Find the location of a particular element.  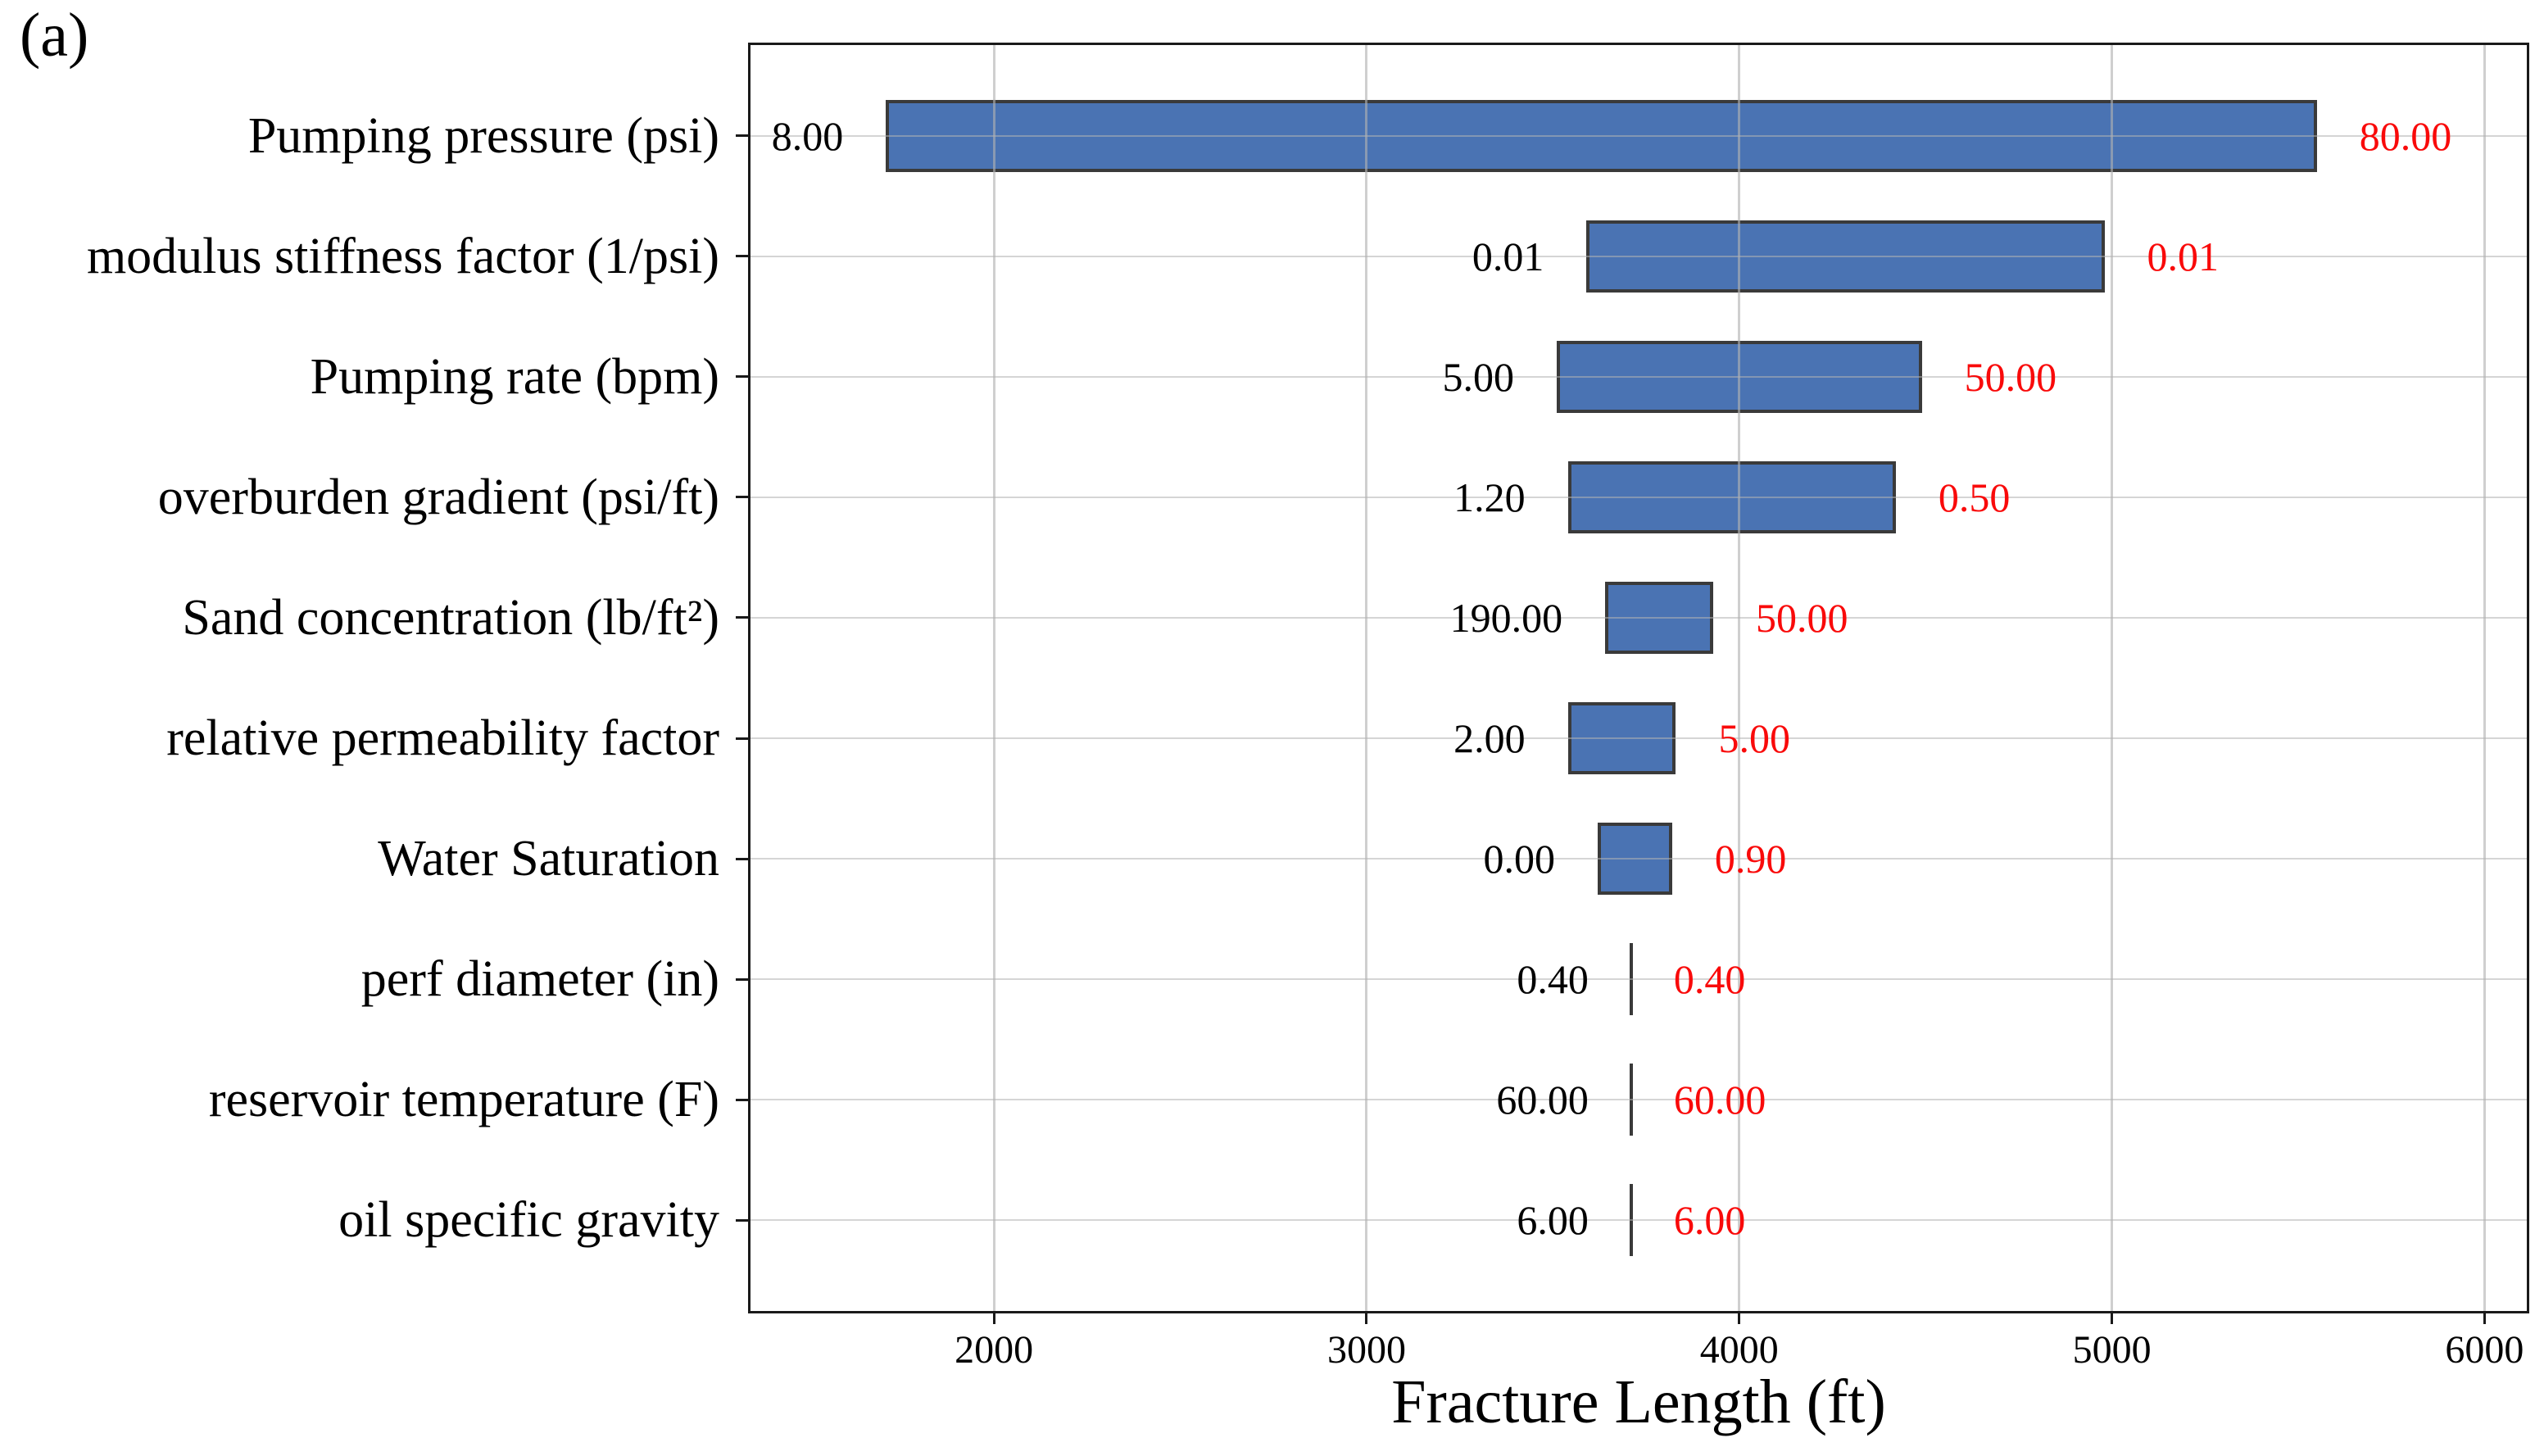

high-value-label: 5.00 is located at coordinates (1754, 739).